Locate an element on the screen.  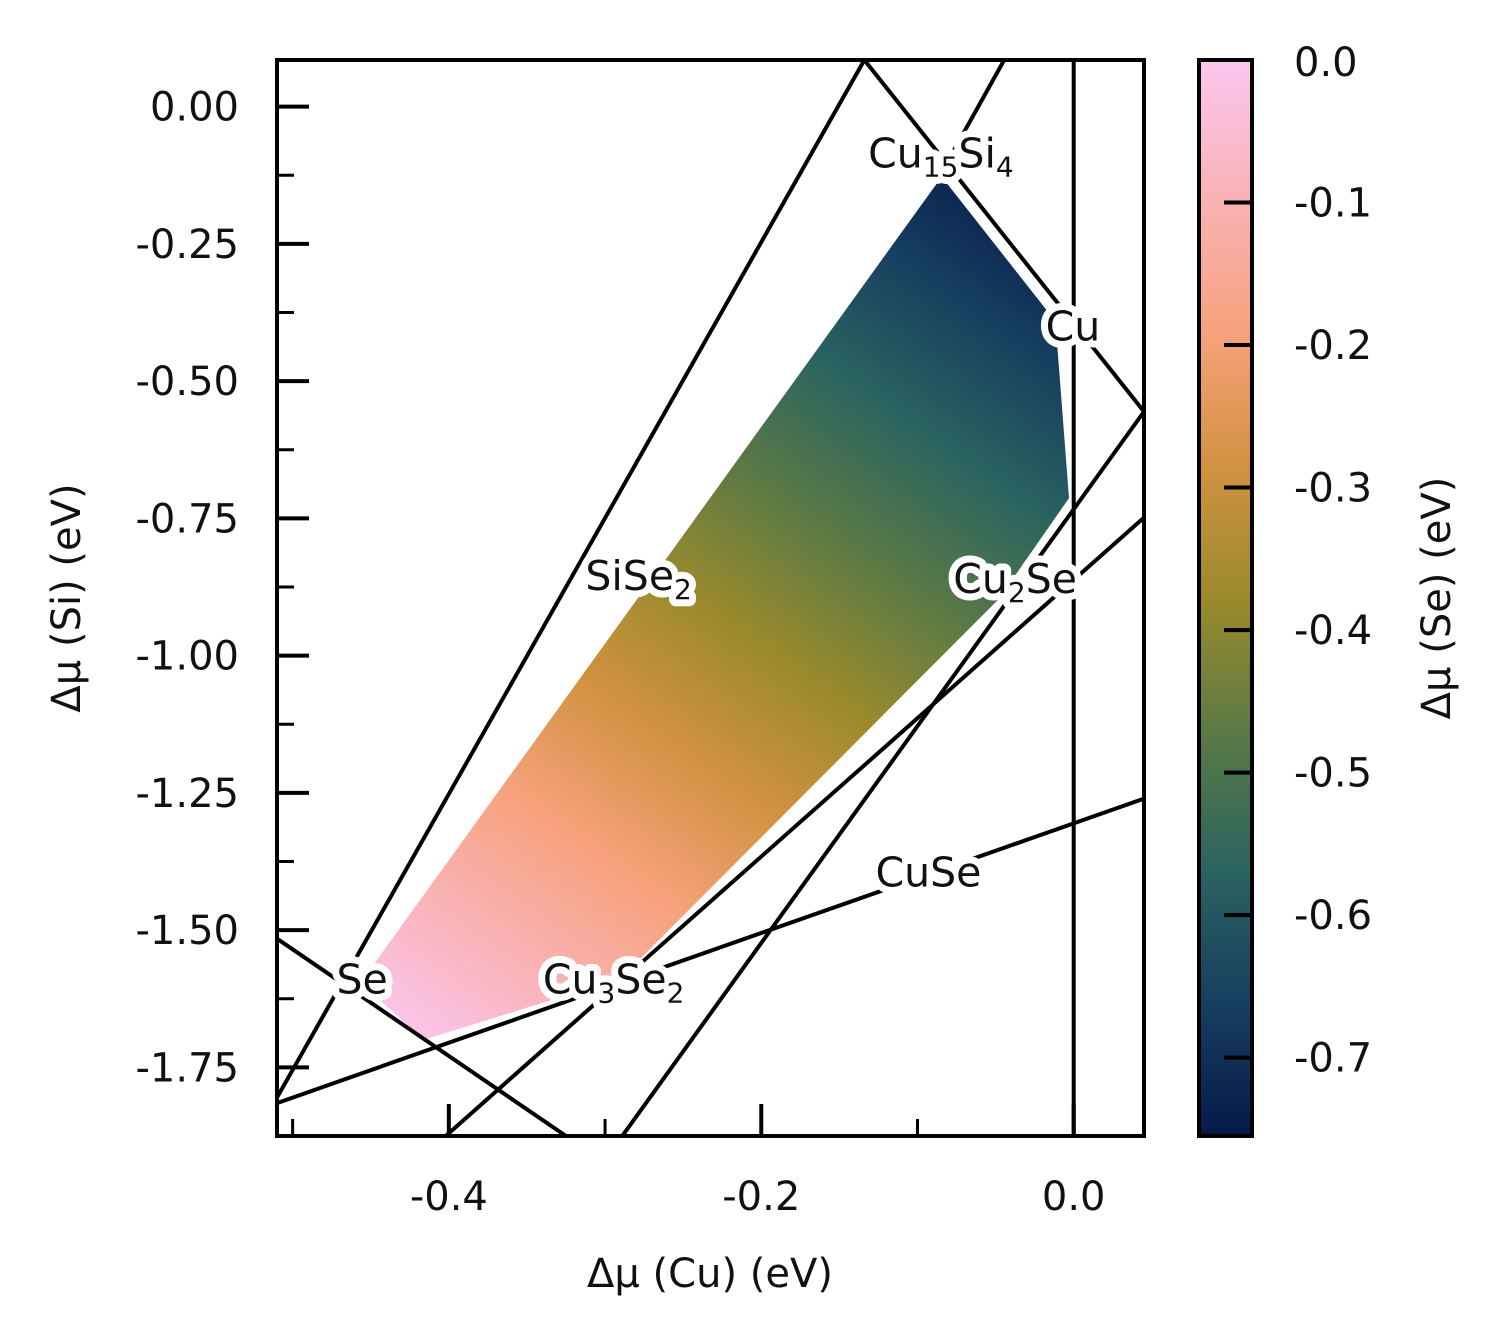
svg-text: Cu2Se is located at coordinates (1015, 582).